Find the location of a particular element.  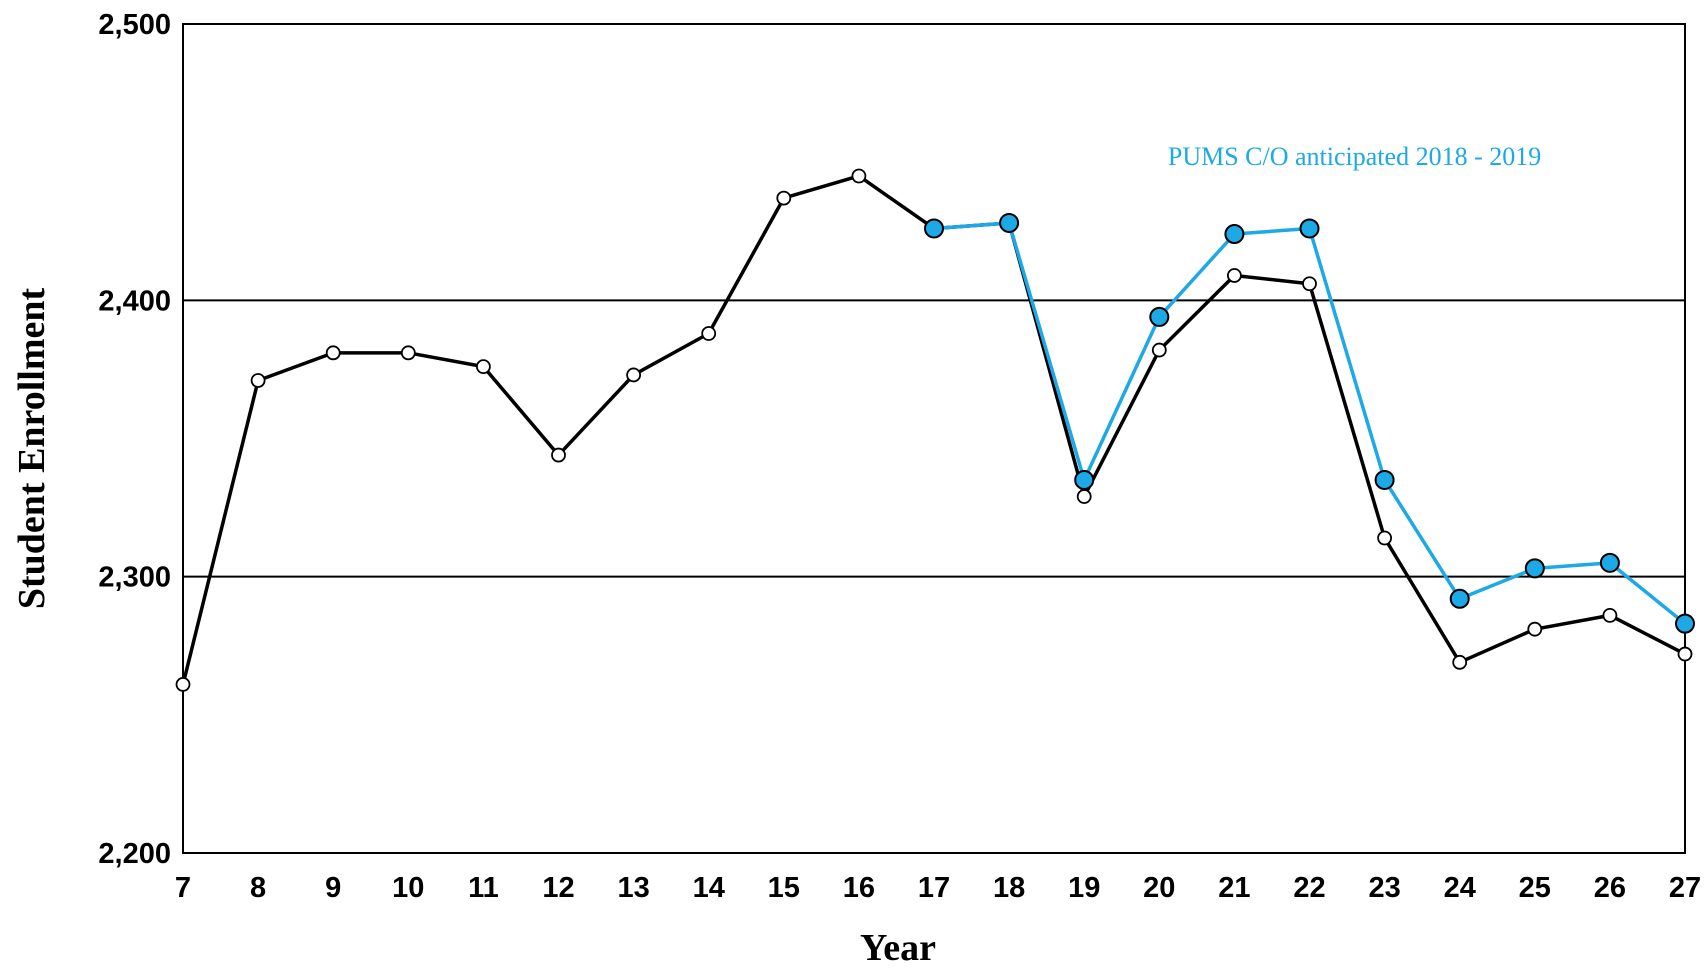

y-tick-label: 2,400 is located at coordinates (134, 301).